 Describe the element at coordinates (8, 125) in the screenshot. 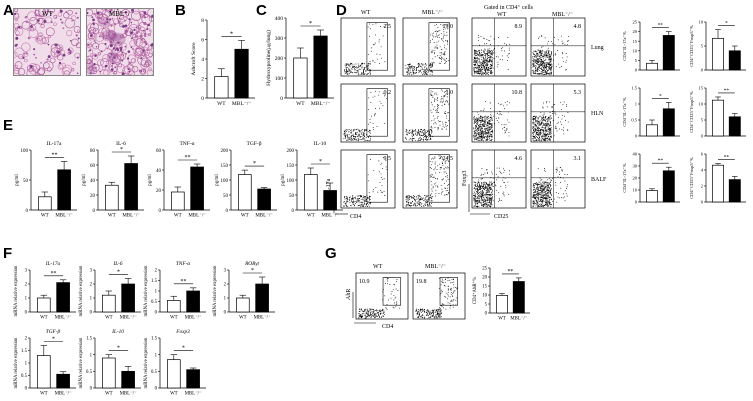

I see `panel-label-e: E` at that location.